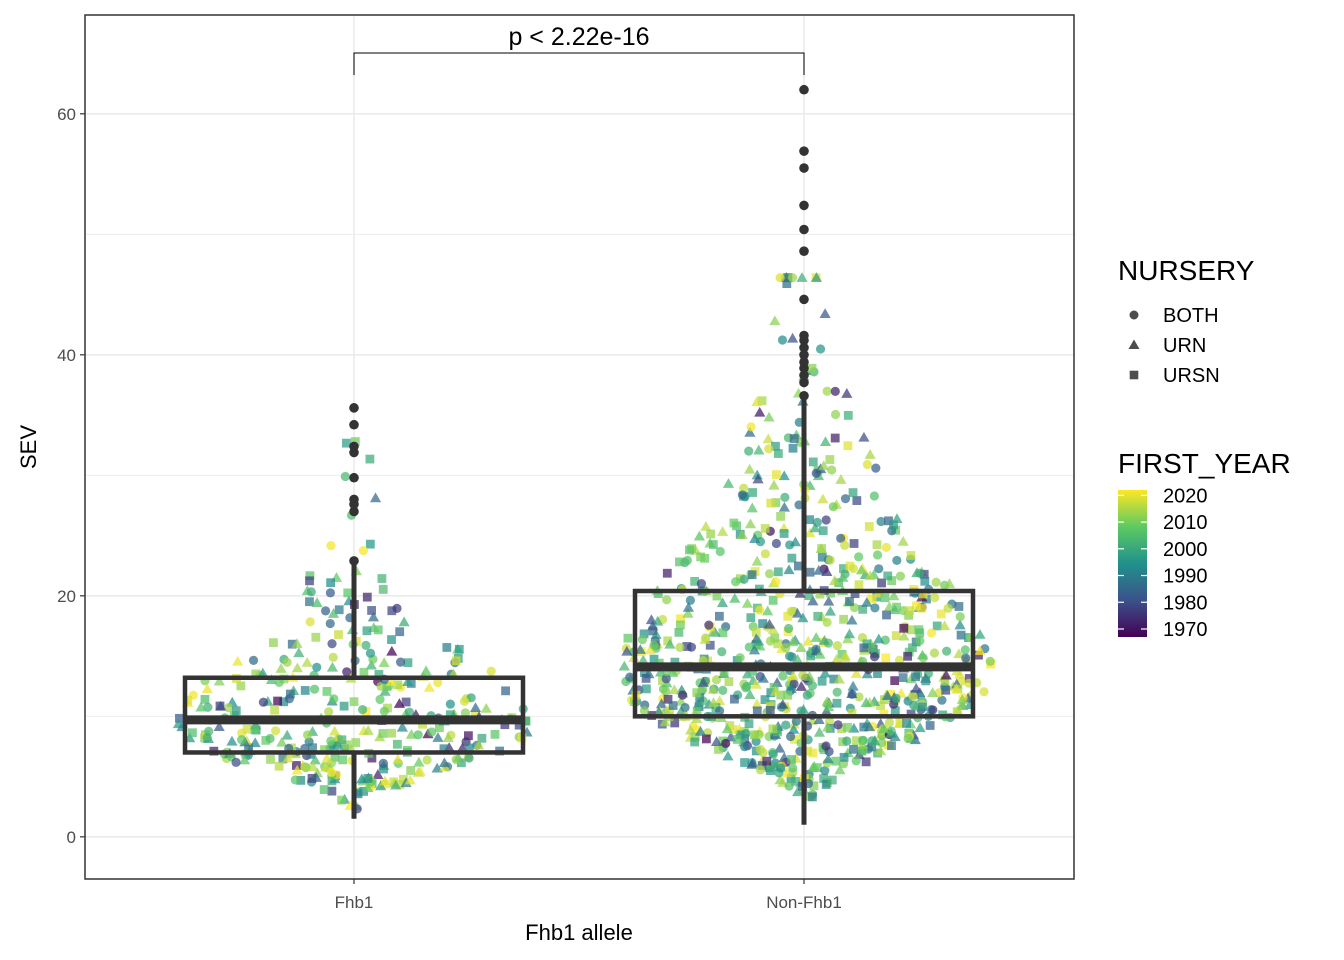 This screenshot has height=960, width=1344. Describe the element at coordinates (1132, 563) in the screenshot. I see `colorbar` at that location.